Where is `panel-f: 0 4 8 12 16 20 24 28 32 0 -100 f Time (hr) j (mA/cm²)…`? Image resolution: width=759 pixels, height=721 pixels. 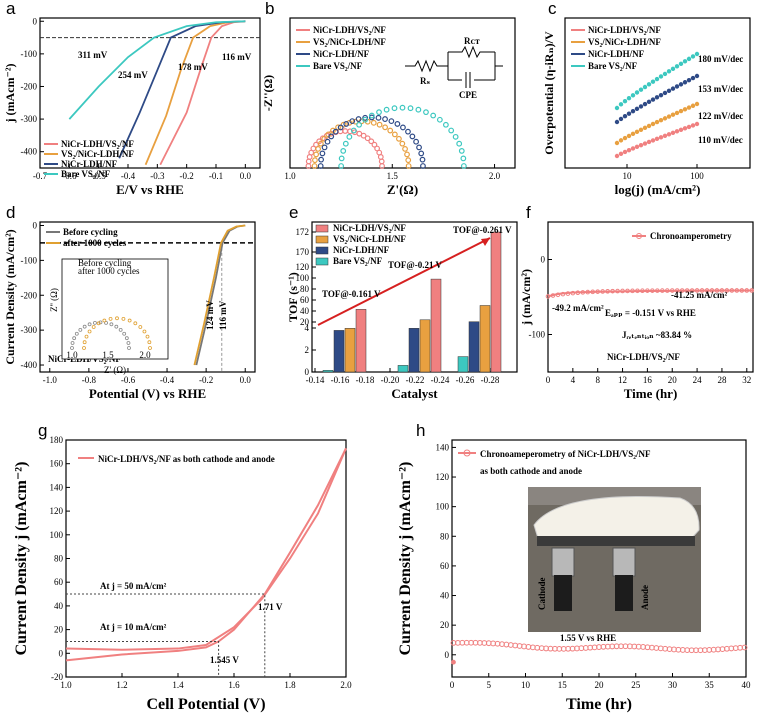
panel-f: 0 4 8 12 16 20 24 28 32 0 -100 f Time (hr) j (mA/cm²)… is located at coordinates (637, 302).